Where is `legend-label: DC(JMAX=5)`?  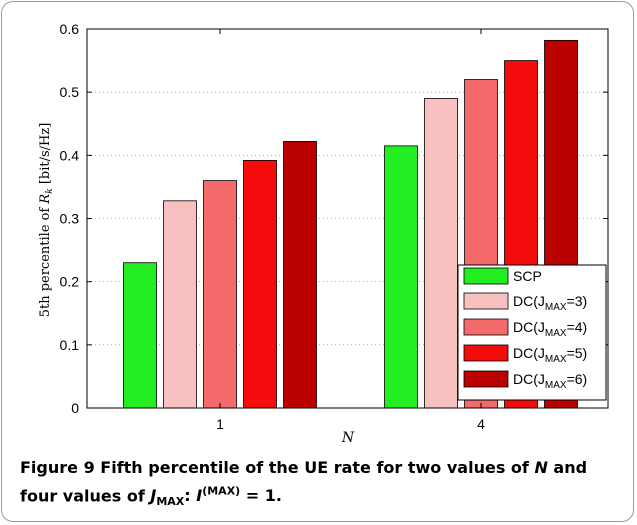 legend-label: DC(JMAX=5) is located at coordinates (550, 355).